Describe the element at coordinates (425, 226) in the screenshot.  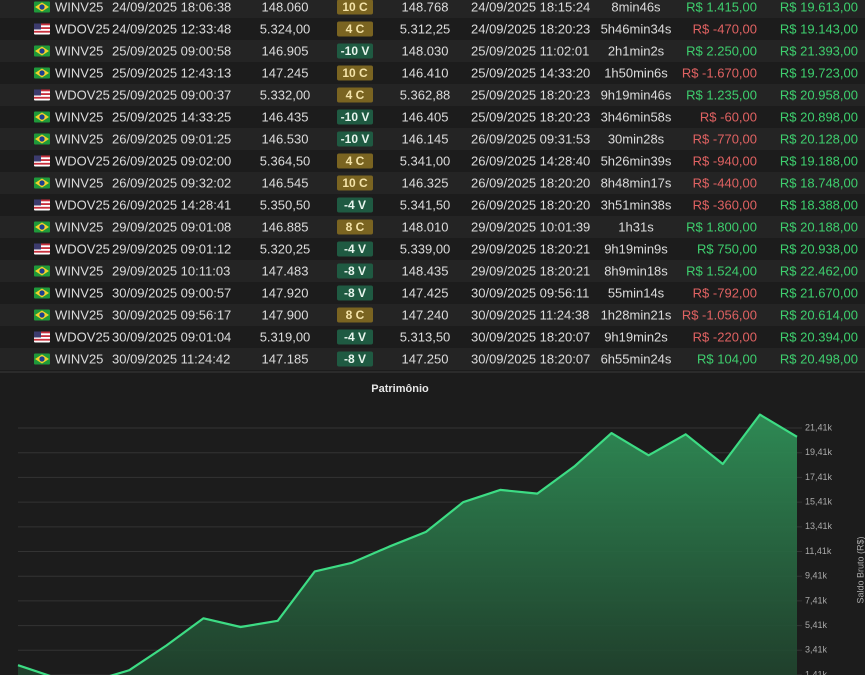
I see `cell-text: 148.010` at that location.